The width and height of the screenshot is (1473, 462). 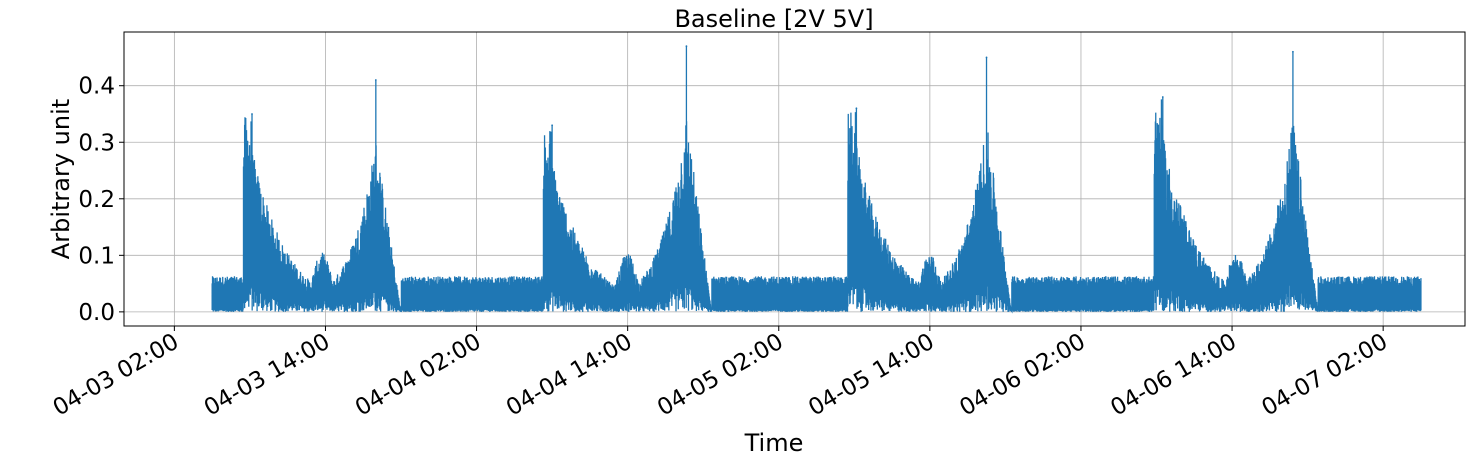 What do you see at coordinates (116, 375) in the screenshot?
I see `x-tick-label: 04-03 02:00` at bounding box center [116, 375].